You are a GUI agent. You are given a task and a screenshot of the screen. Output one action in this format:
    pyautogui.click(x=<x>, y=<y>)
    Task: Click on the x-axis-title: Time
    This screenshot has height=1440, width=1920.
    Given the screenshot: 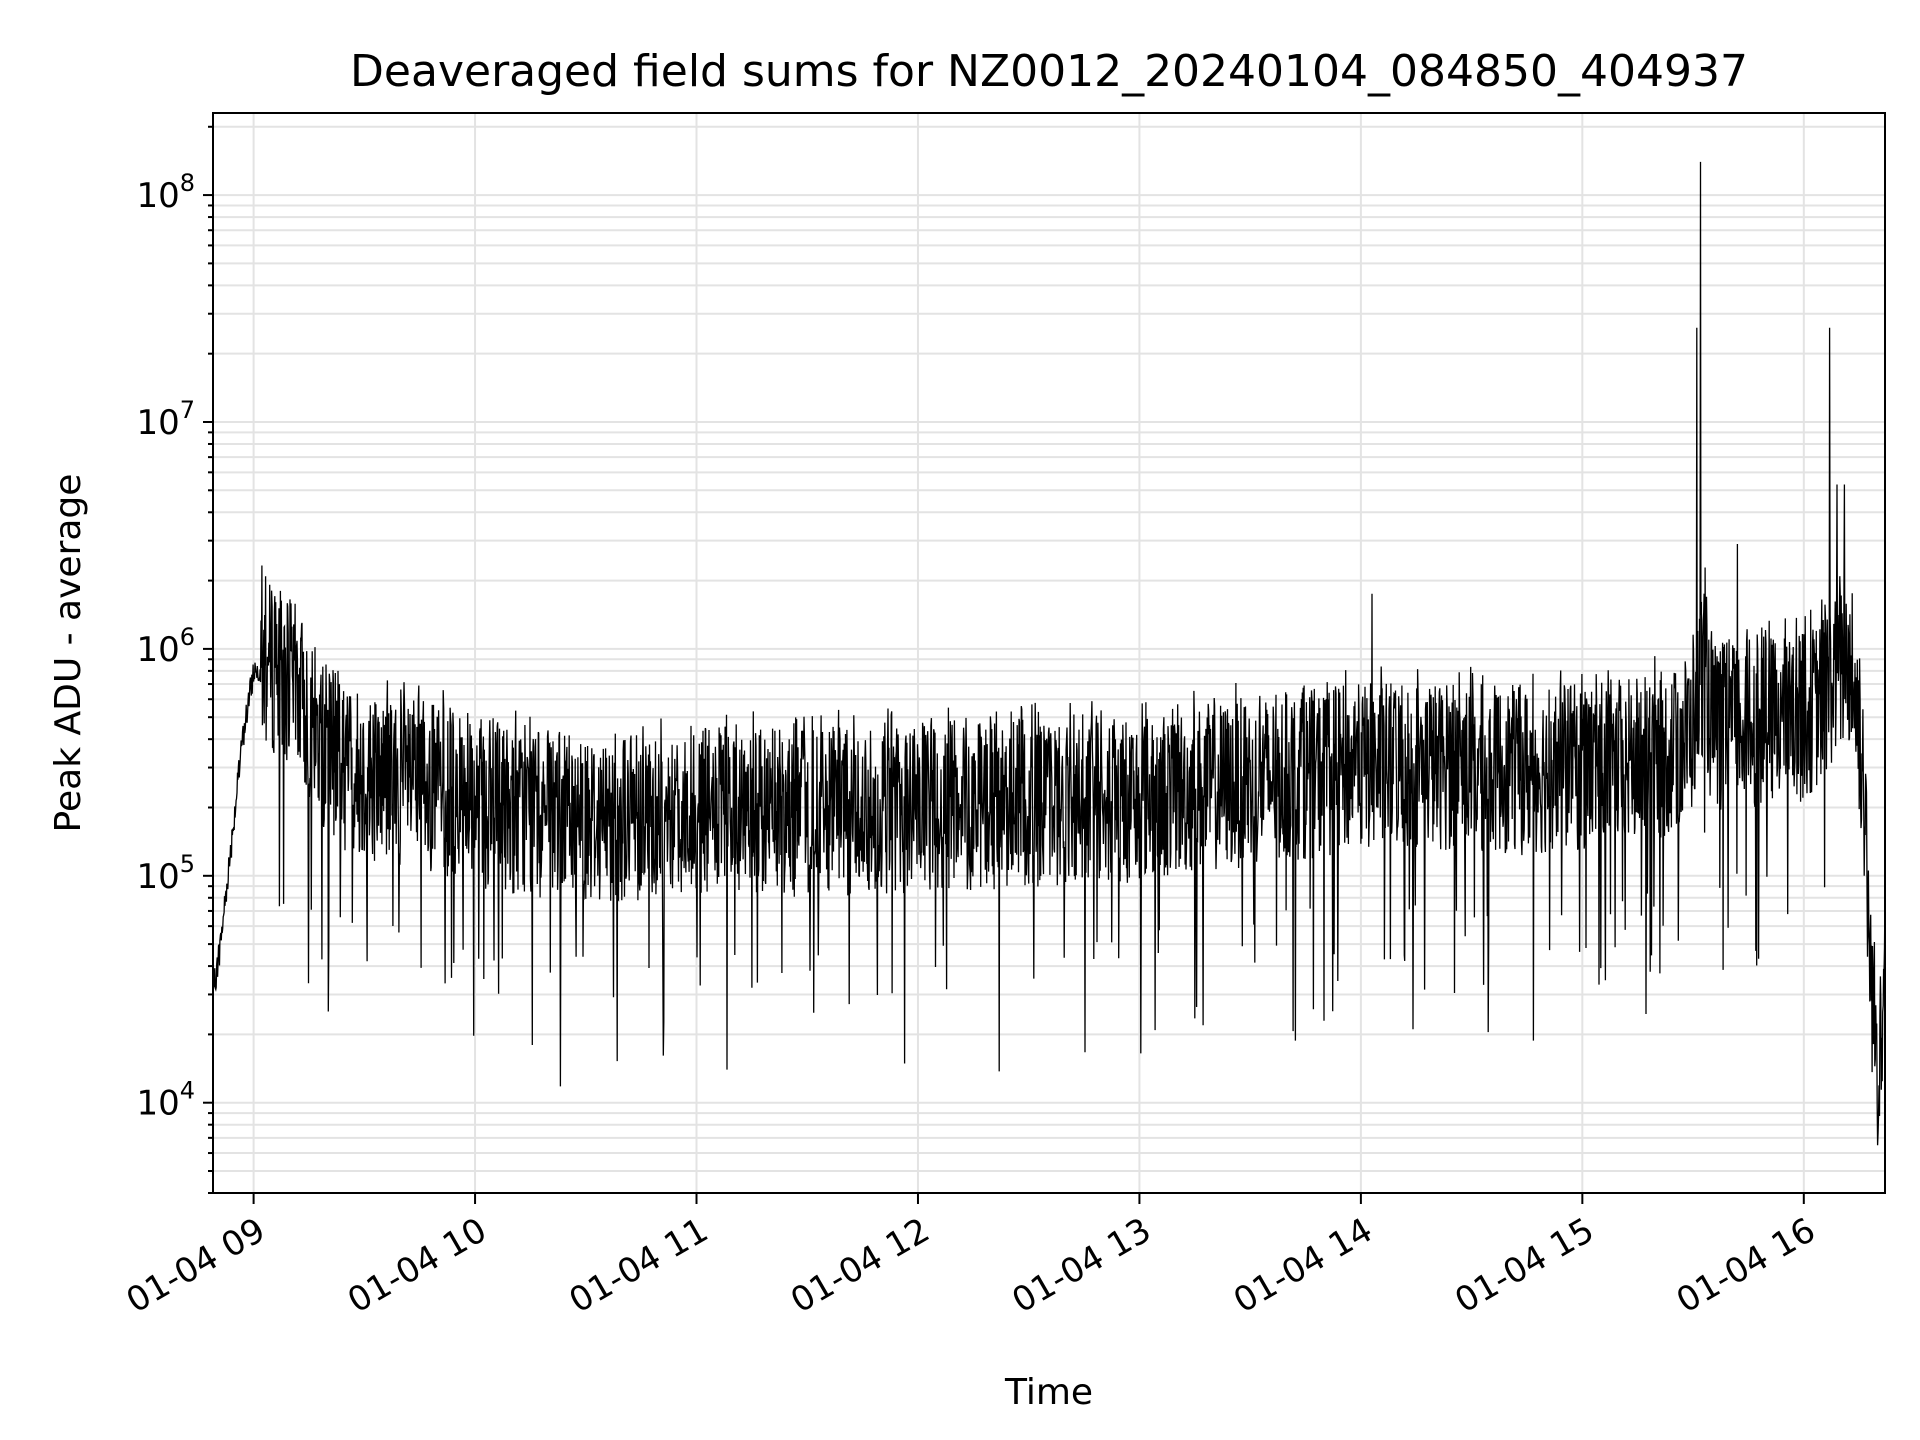 What is the action you would take?
    pyautogui.click(x=1048, y=1392)
    